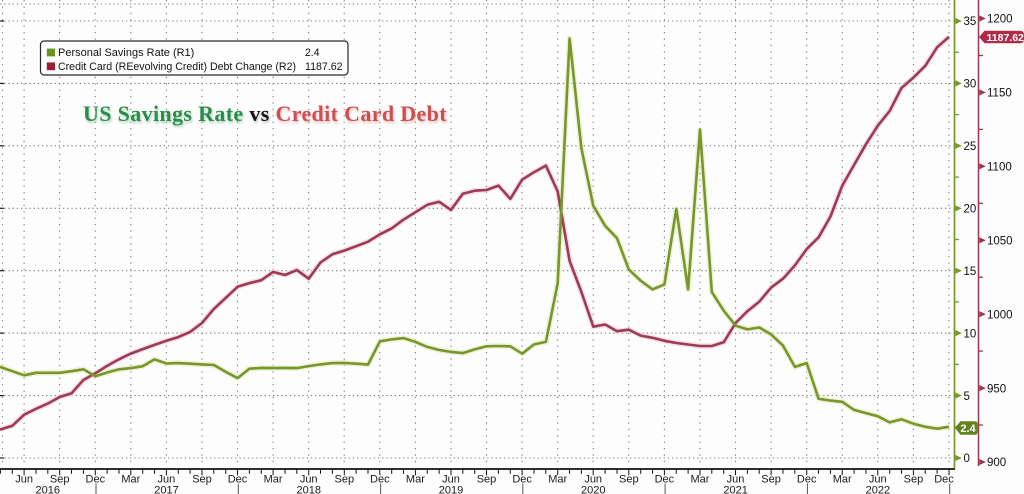 This screenshot has width=1024, height=494. What do you see at coordinates (126, 53) in the screenshot?
I see `svg-text: Personal Savings Rate (R1)` at bounding box center [126, 53].